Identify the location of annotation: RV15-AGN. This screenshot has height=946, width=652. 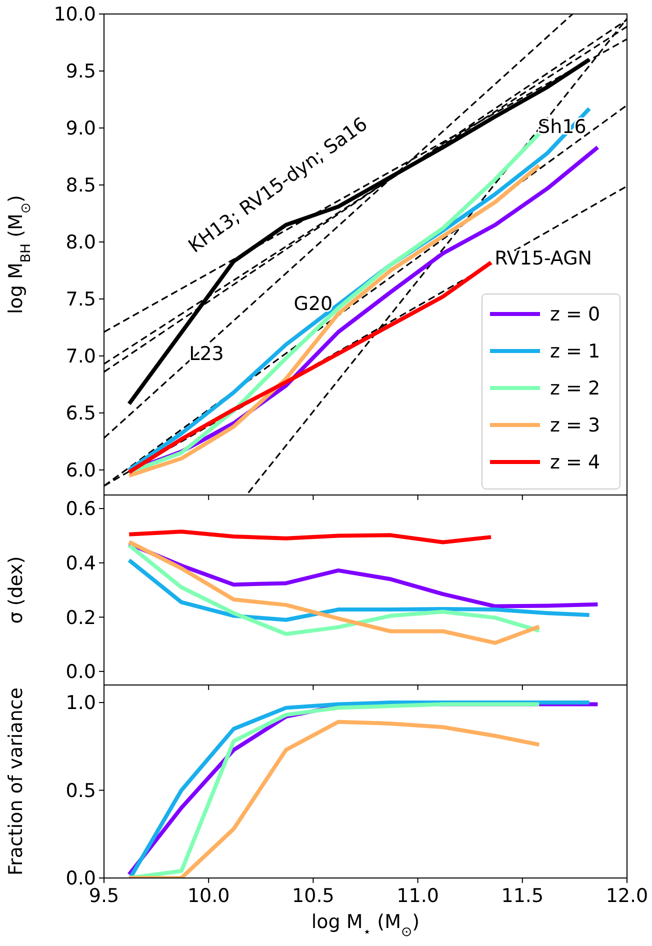
(543, 259).